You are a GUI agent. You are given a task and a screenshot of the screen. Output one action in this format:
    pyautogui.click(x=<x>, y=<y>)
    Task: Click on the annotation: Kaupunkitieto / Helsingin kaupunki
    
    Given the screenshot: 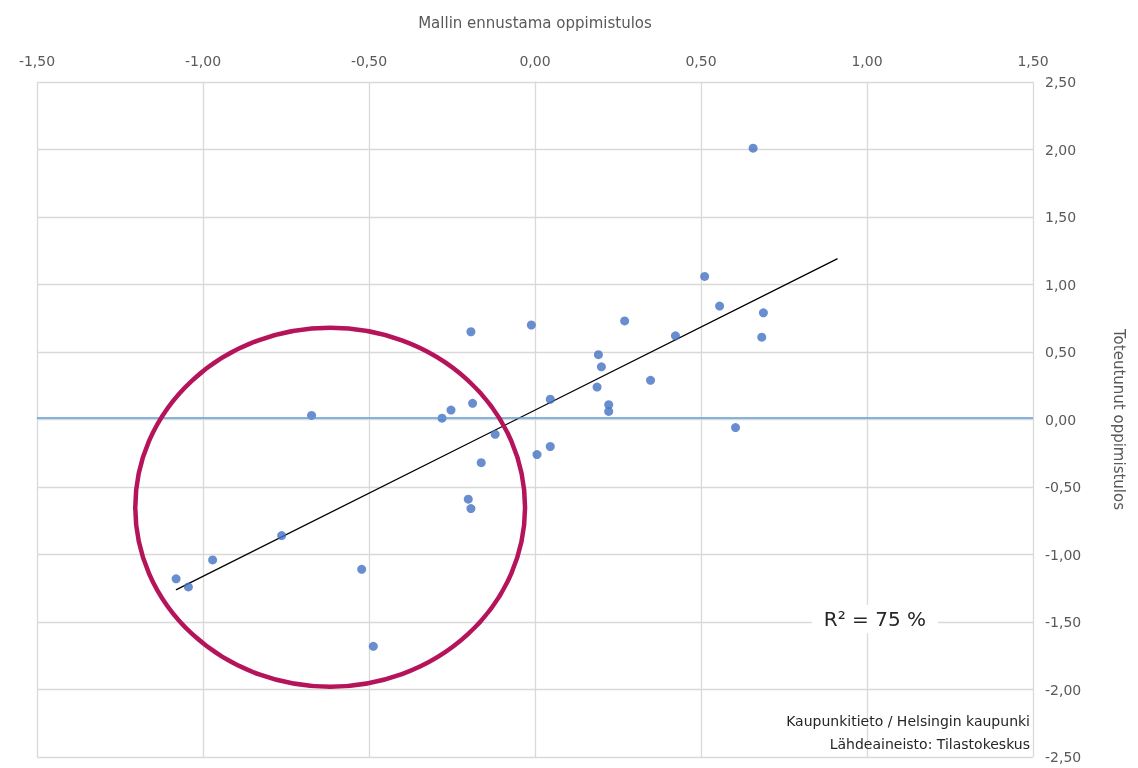 What is the action you would take?
    pyautogui.click(x=908, y=721)
    